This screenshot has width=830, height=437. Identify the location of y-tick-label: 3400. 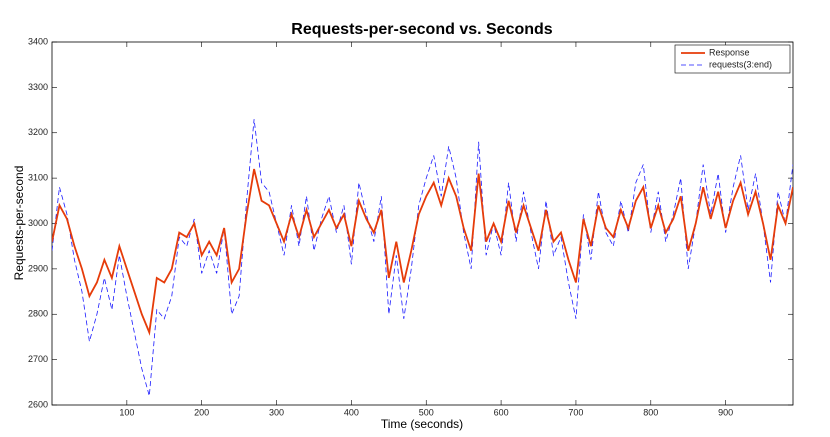
(38, 41).